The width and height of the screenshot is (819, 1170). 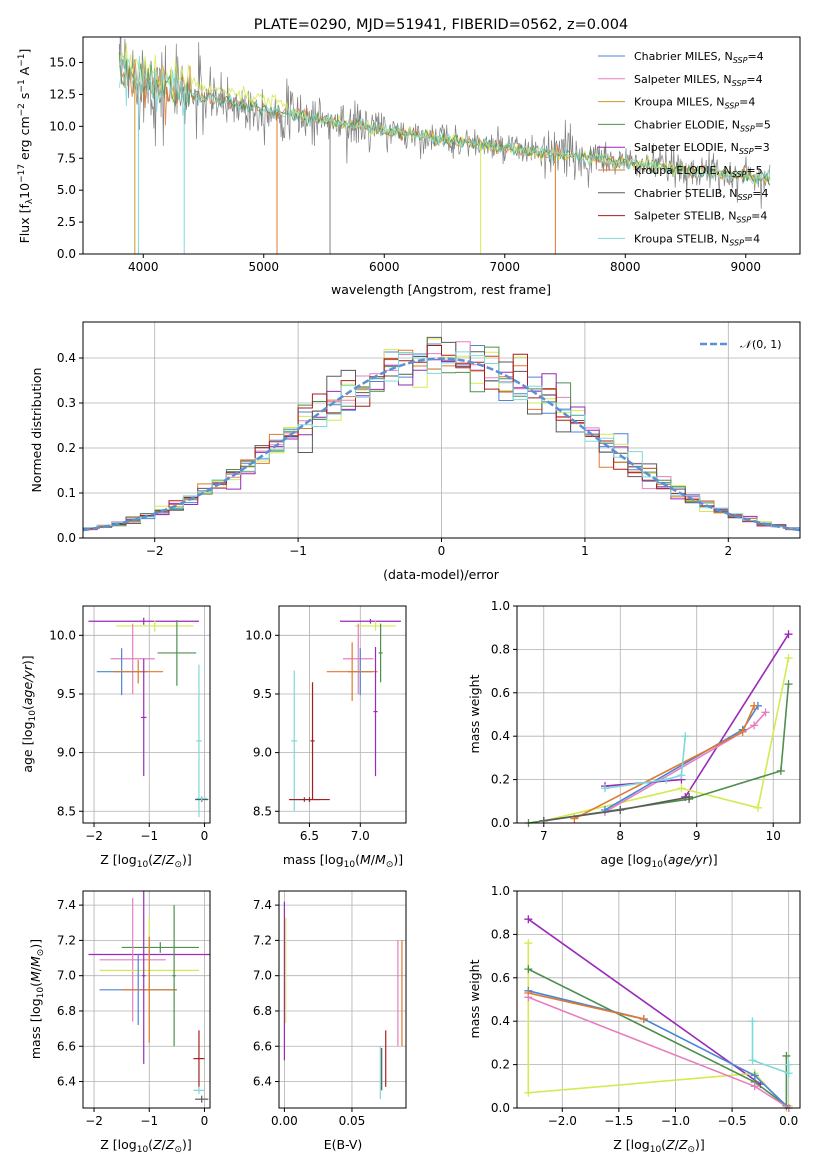 What do you see at coordinates (262, 753) in the screenshot?
I see `age-vs-mass-ytick-label: 9.0` at bounding box center [262, 753].